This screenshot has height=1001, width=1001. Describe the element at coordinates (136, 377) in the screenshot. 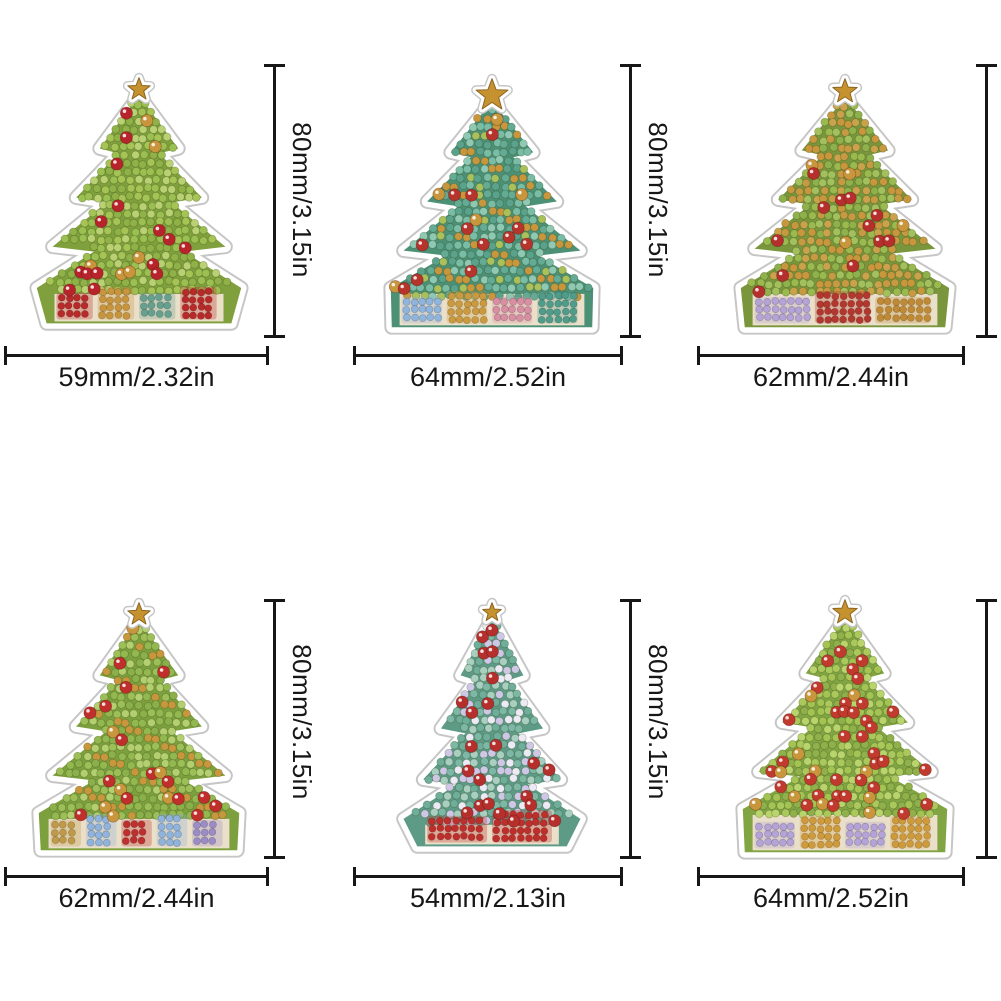

I see `width-label: 59mm/2.32in` at that location.